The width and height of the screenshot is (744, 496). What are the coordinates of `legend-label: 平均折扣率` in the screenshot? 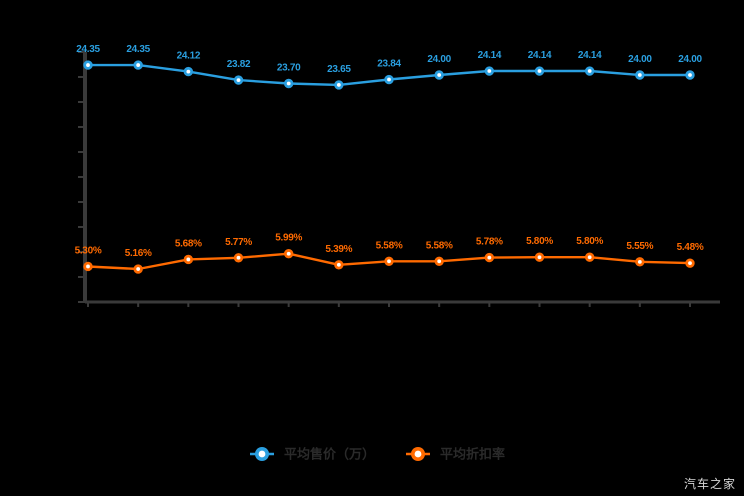 It's located at (472, 453).